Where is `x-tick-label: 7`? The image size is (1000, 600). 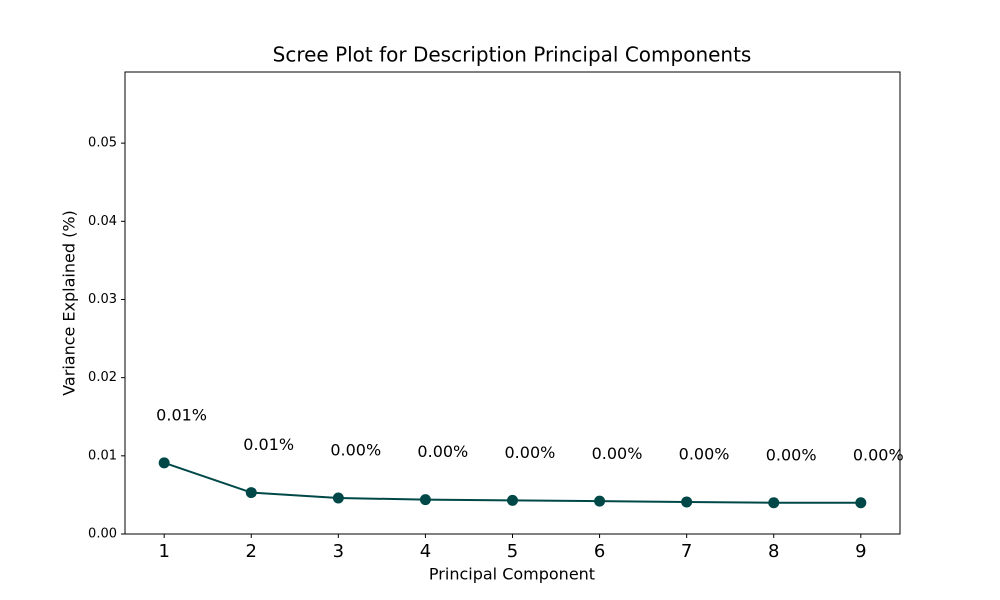
x-tick-label: 7 is located at coordinates (686, 551).